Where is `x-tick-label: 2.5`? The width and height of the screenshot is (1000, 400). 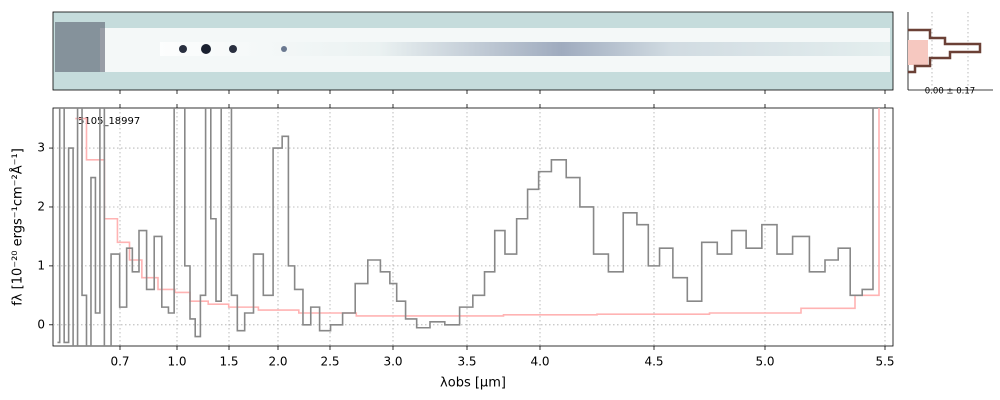
x-tick-label: 2.5 is located at coordinates (329, 362).